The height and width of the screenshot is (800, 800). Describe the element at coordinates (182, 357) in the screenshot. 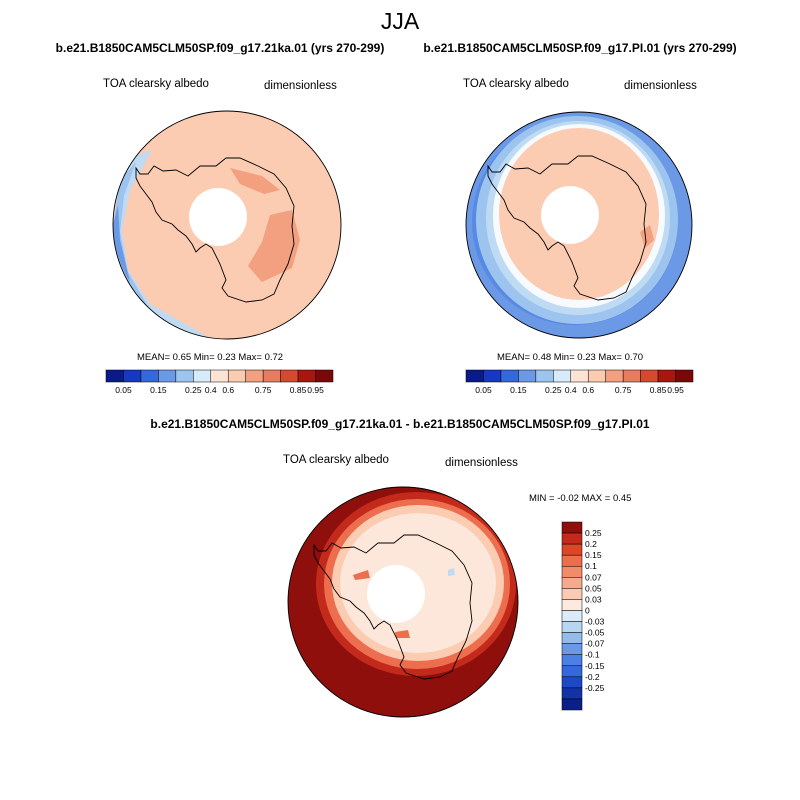

I see `mean-value: 0.65` at that location.